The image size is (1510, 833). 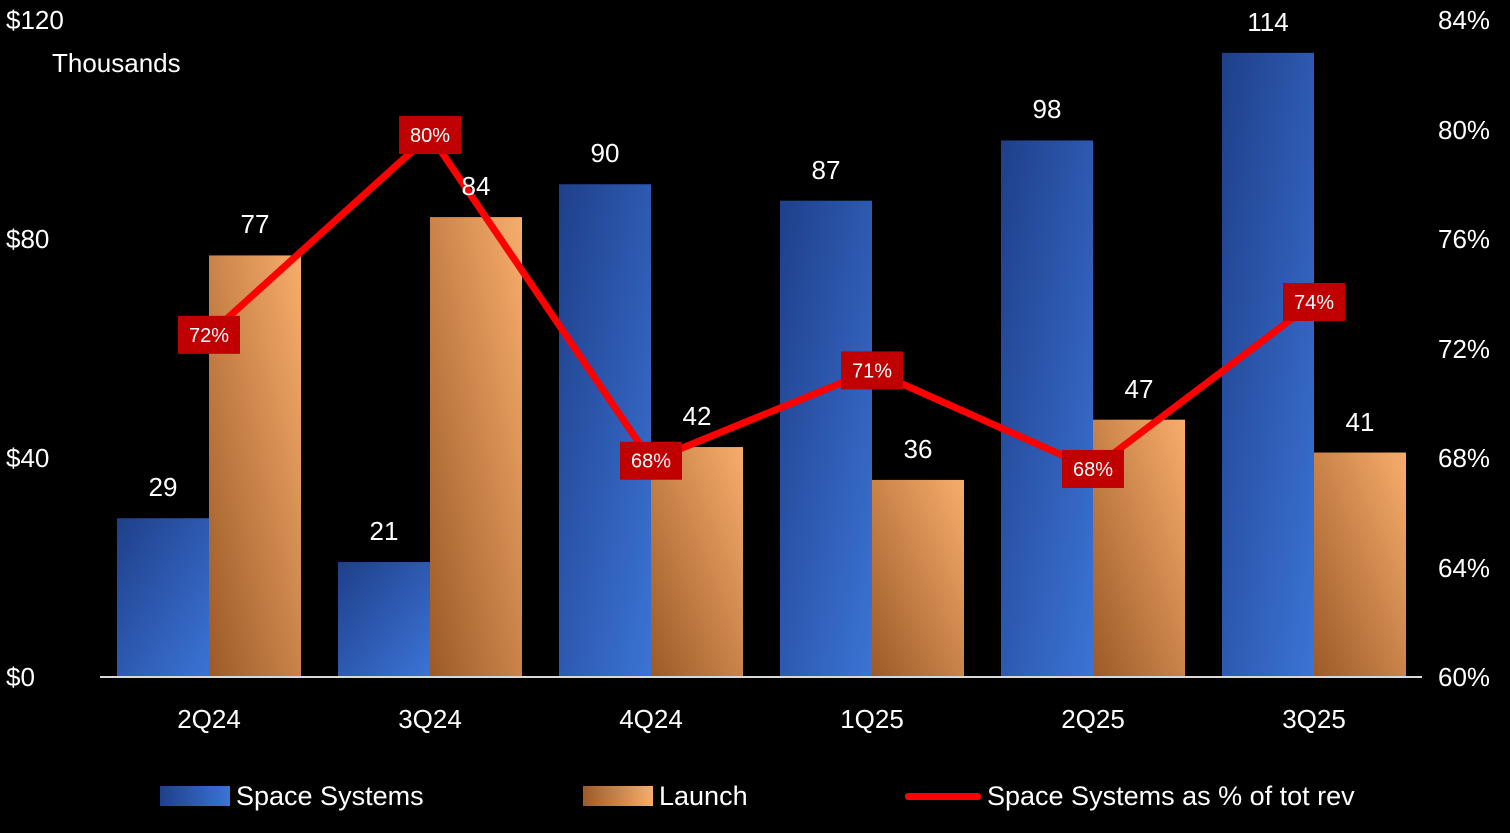 What do you see at coordinates (1464, 677) in the screenshot?
I see `y-right-tick-0: 60%` at bounding box center [1464, 677].